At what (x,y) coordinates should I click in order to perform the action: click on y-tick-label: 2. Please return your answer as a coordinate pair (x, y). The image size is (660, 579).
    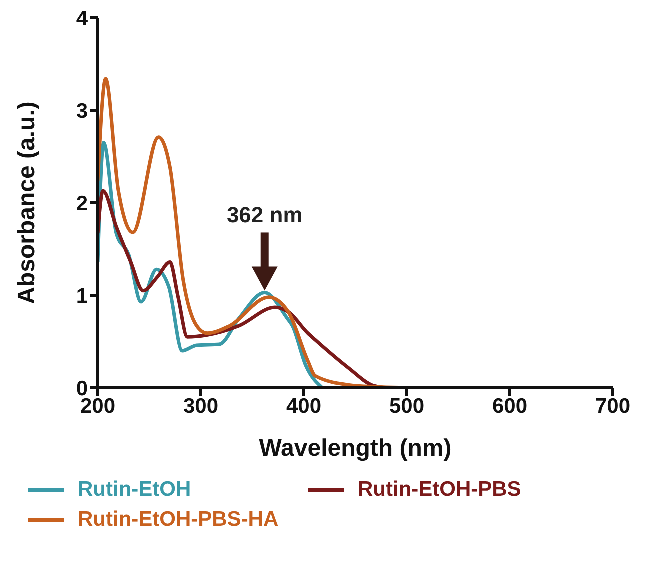
    Looking at the image, I should click on (82, 204).